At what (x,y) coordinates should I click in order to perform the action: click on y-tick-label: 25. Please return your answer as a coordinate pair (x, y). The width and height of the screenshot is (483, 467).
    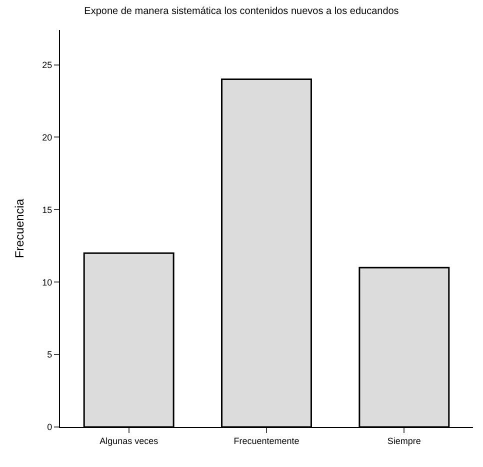
    Looking at the image, I should click on (47, 65).